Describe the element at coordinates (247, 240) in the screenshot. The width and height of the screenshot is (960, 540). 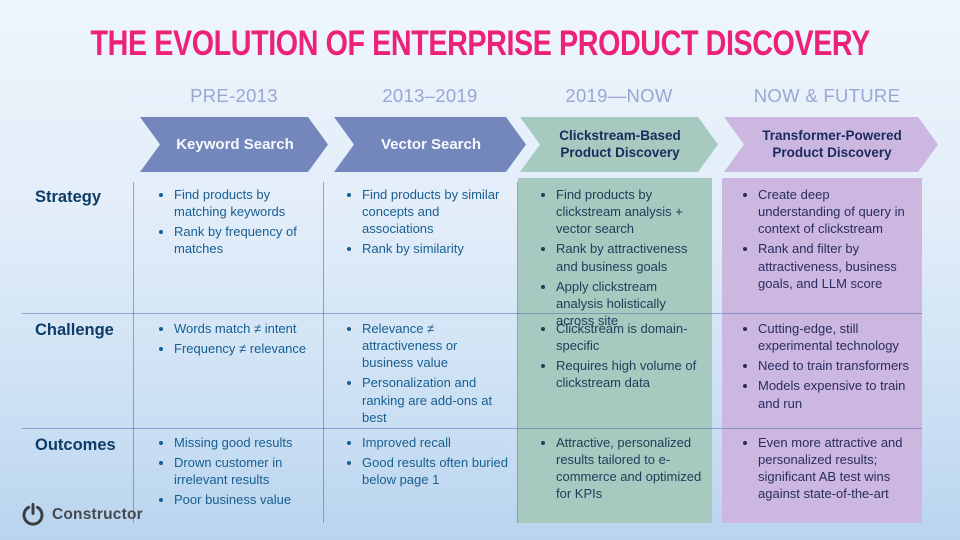
I see `bullet-item: Rank by frequency of matches` at that location.